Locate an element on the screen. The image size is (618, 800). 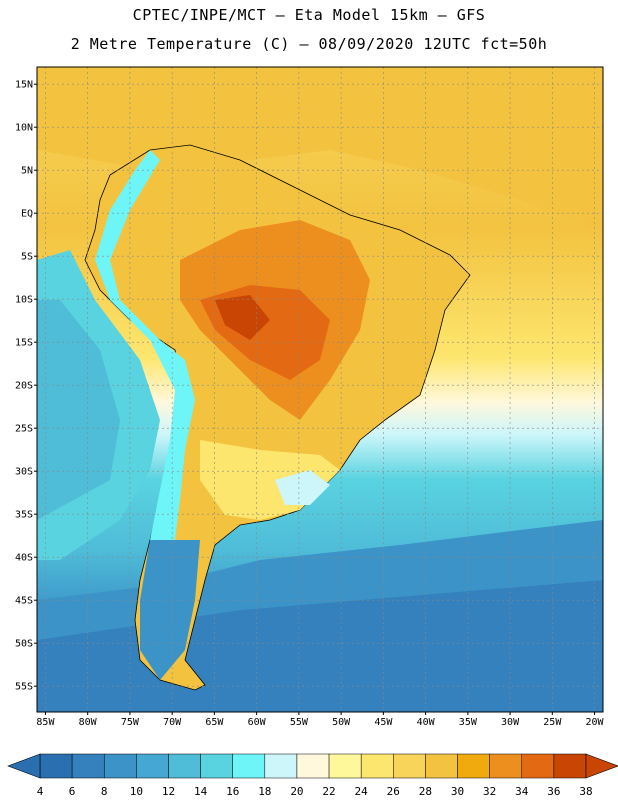
pacific-cooler-band is located at coordinates (78, 410).